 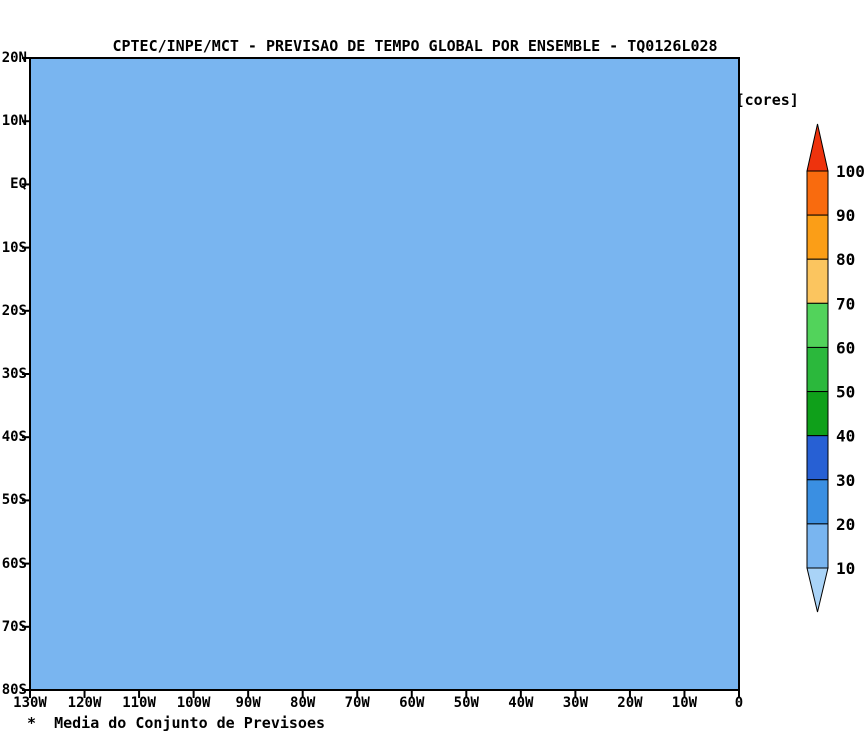 What do you see at coordinates (14, 690) in the screenshot?
I see `lat-axis-label: 80S` at bounding box center [14, 690].